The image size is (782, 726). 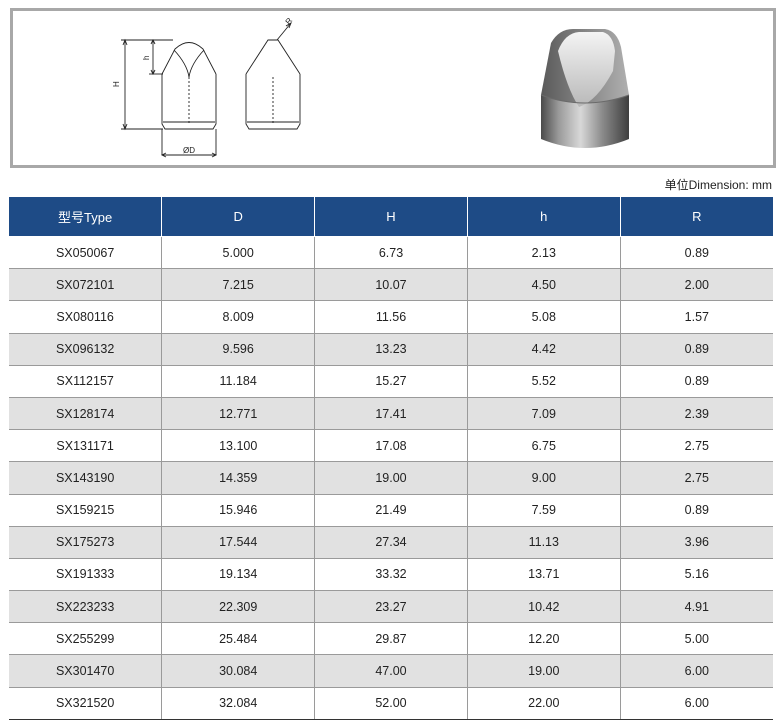 I want to click on table-row: SX128174 12.771 17.41 7.09 2.39, so click(x=391, y=414).